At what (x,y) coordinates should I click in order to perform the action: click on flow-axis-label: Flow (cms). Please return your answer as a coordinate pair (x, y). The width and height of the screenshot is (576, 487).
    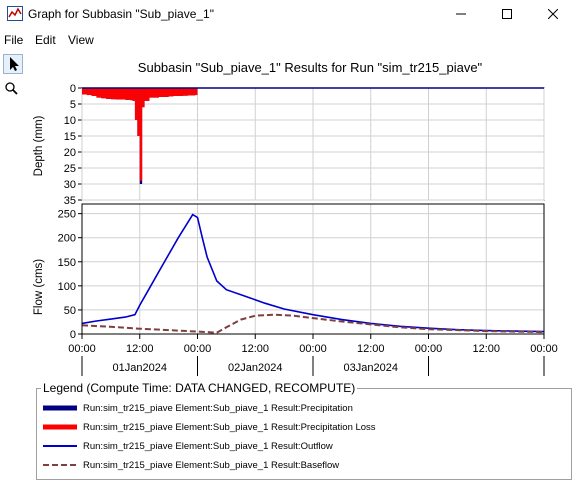
    Looking at the image, I should click on (39, 287).